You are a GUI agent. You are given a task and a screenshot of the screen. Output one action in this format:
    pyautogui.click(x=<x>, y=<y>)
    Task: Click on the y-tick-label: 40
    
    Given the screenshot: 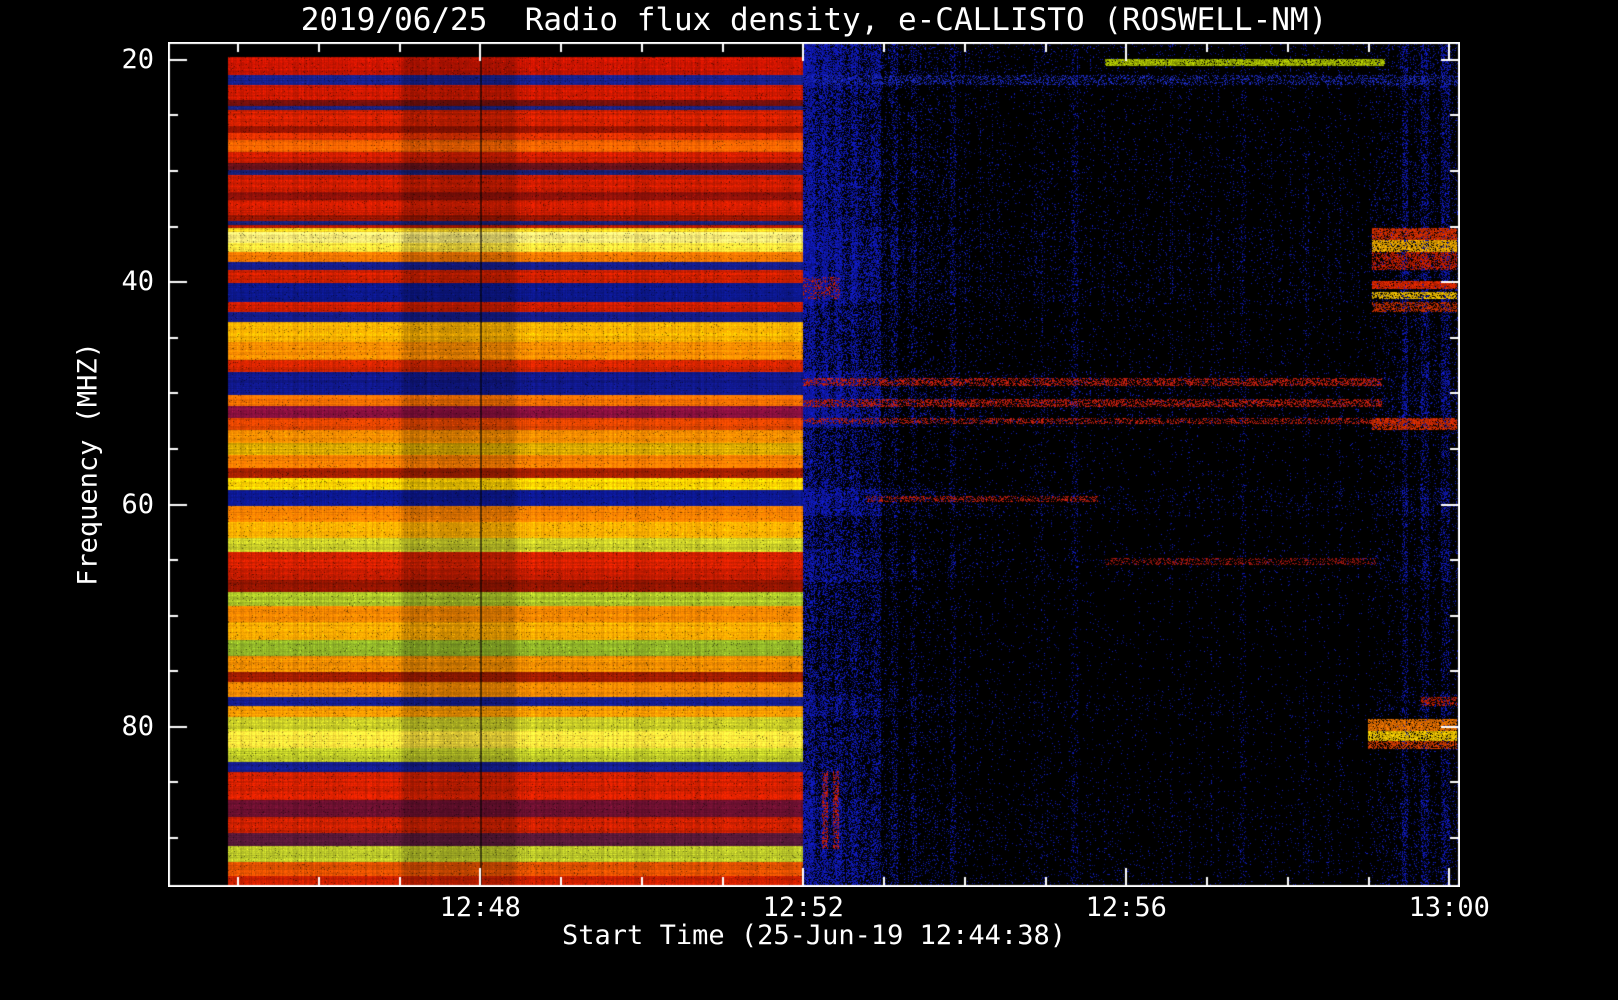 What is the action you would take?
    pyautogui.click(x=137, y=282)
    